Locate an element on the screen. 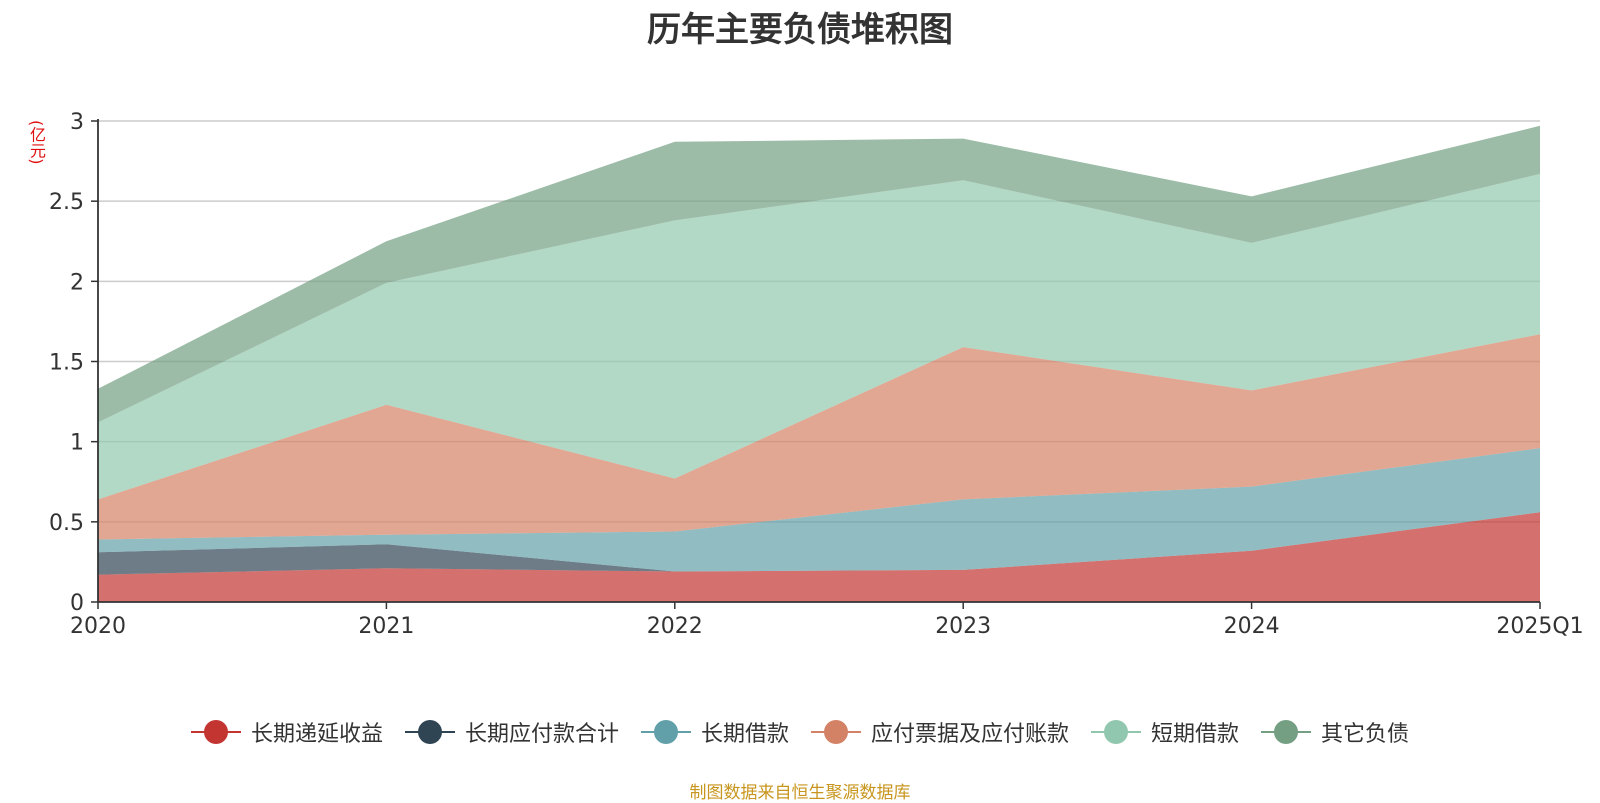 The width and height of the screenshot is (1600, 803). y-tick-labels: 0 0.5 1 1.5 2 2.5 3 is located at coordinates (66, 363).